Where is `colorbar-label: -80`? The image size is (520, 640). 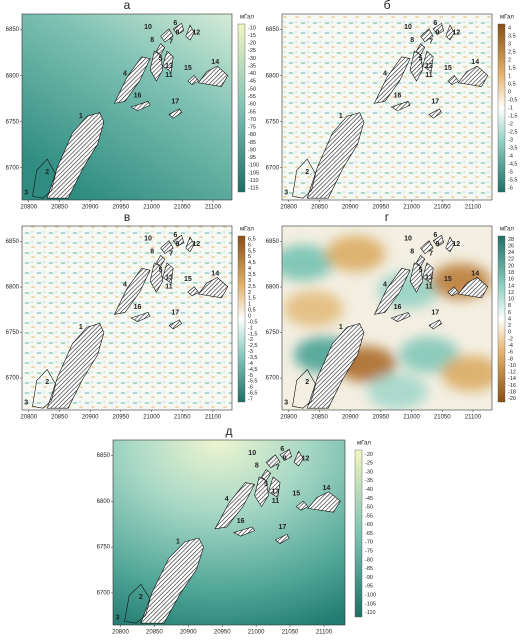
colorbar-label: -80 is located at coordinates (252, 135).